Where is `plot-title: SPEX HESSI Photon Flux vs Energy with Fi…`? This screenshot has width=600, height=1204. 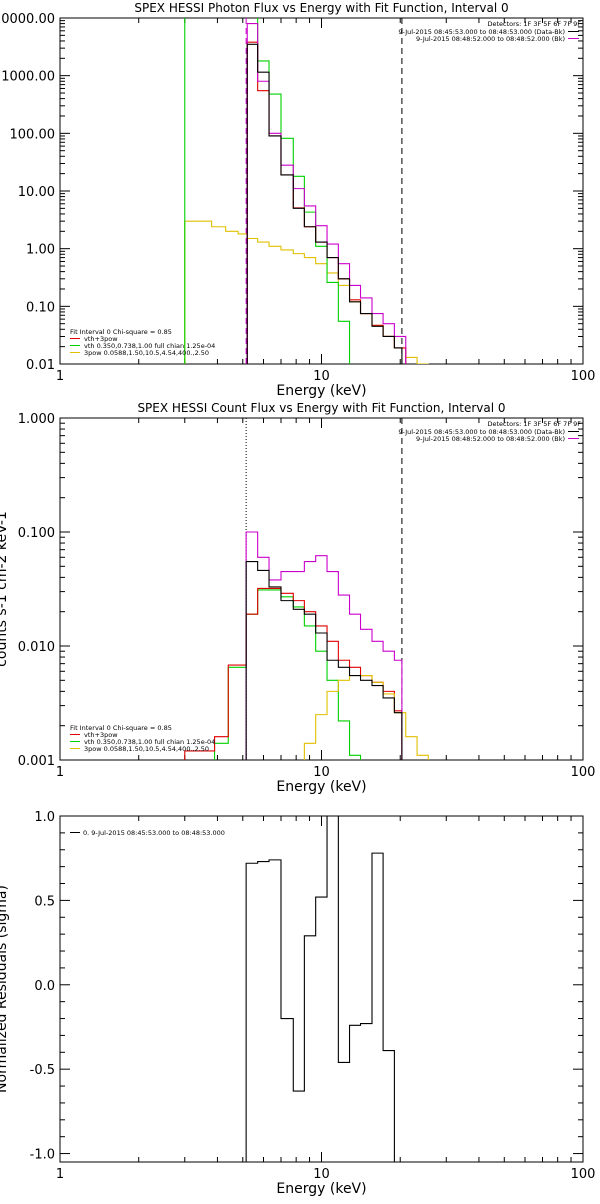 plot-title: SPEX HESSI Photon Flux vs Energy with Fi… is located at coordinates (321, 8).